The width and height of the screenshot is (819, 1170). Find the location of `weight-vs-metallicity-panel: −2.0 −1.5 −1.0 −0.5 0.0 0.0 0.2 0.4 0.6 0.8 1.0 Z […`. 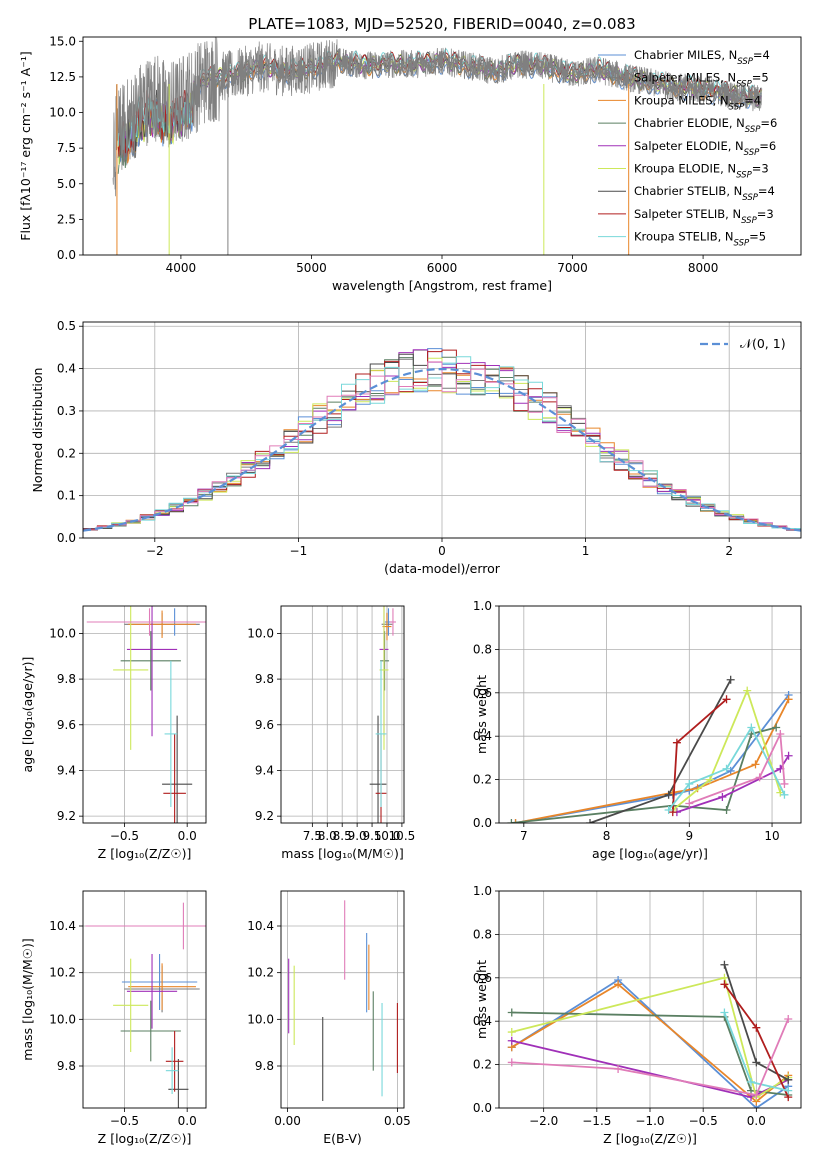

weight-vs-metallicity-panel: −2.0 −1.5 −1.0 −0.5 0.0 0.0 0.2 0.4 0.6 0.8 1.0 Z [… is located at coordinates (637, 1015).